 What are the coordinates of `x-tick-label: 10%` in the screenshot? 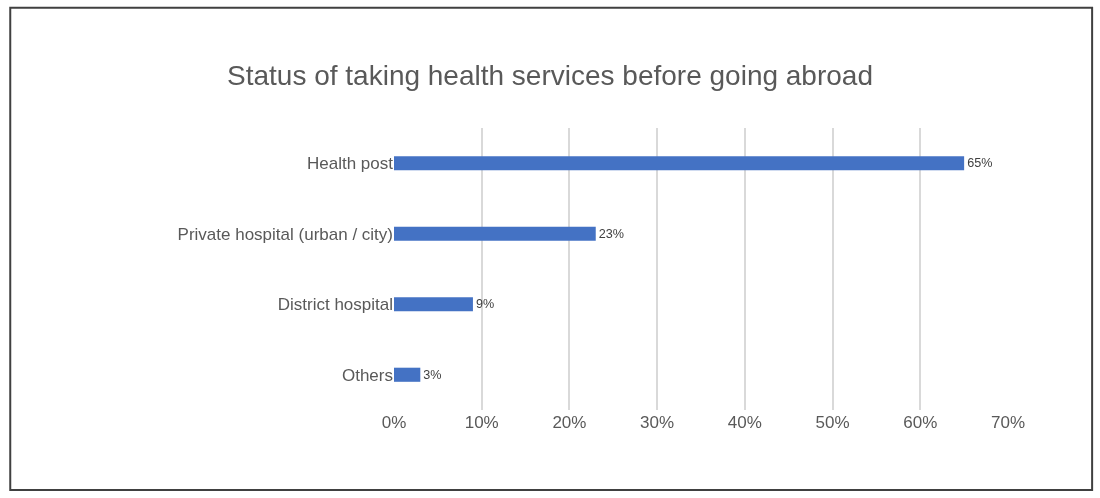 It's located at (481, 422).